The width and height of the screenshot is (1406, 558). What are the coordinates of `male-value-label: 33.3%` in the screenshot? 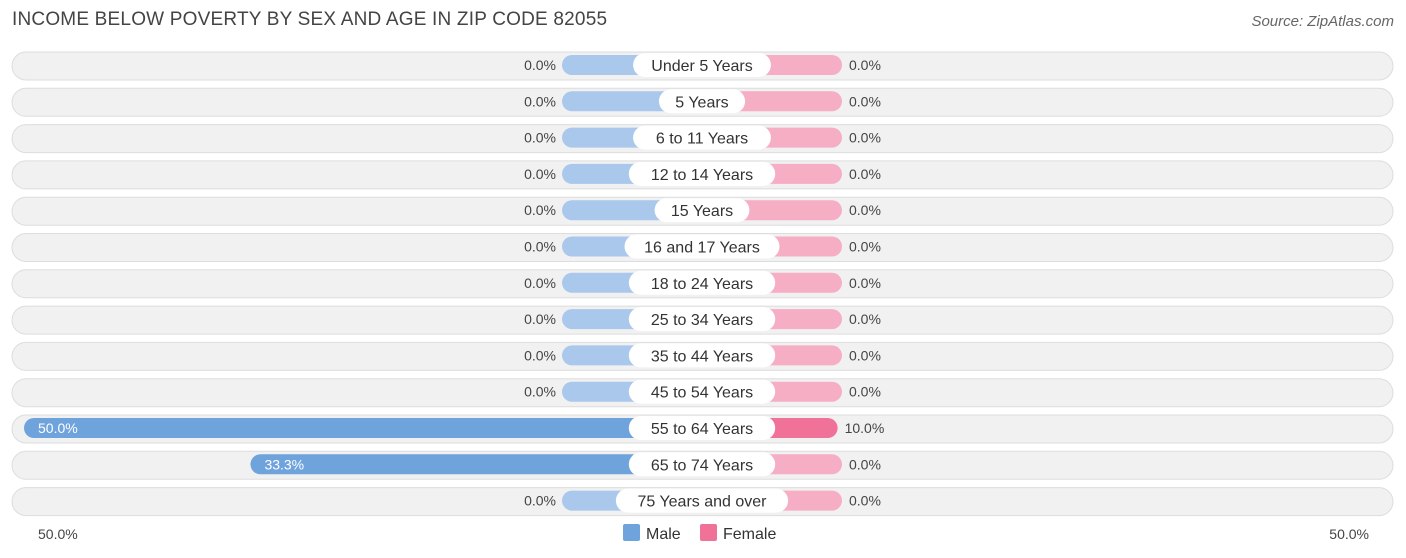 It's located at (284, 464).